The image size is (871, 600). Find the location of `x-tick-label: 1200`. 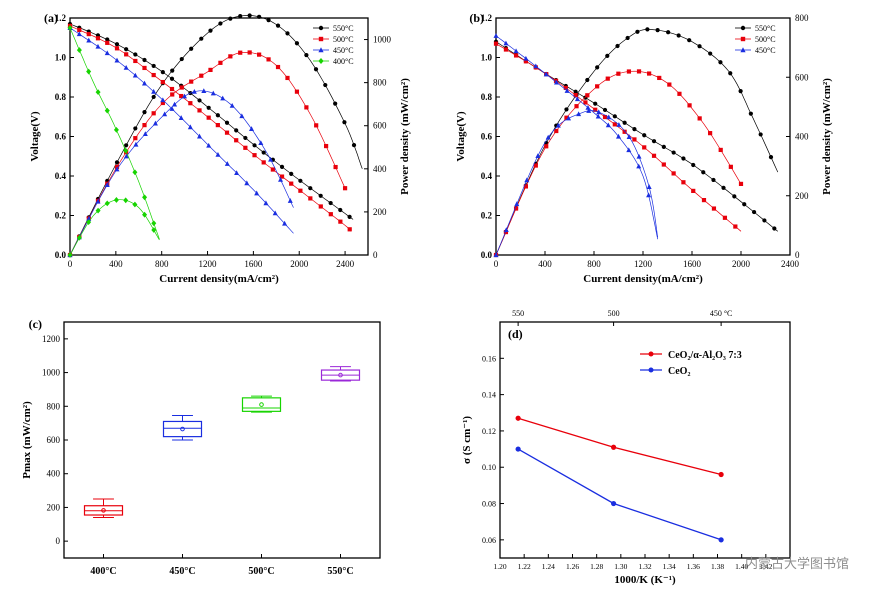

x-tick-label: 1200 is located at coordinates (643, 264).